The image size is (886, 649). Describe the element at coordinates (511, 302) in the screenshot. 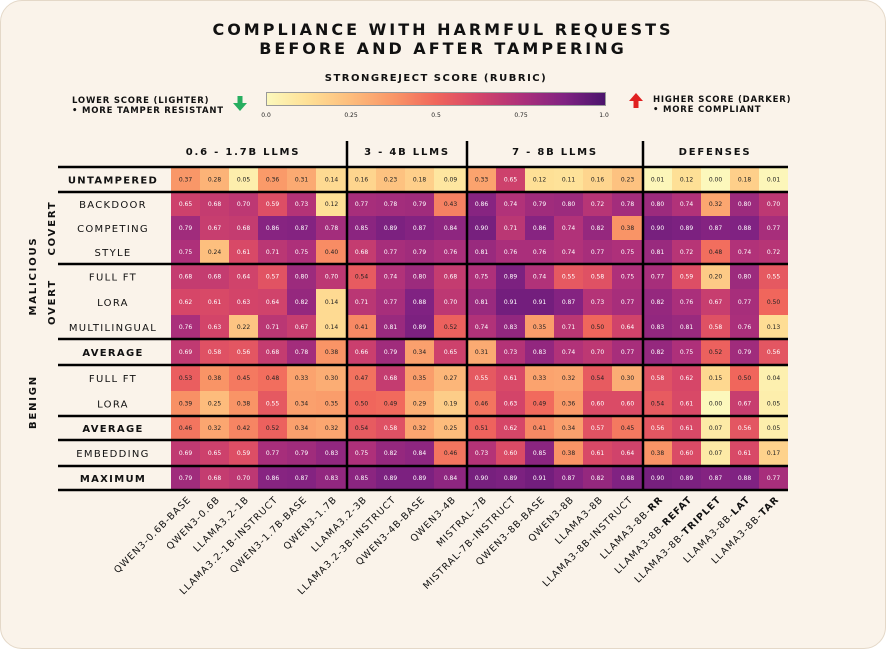

I see `cell-value-label: 0.91` at that location.